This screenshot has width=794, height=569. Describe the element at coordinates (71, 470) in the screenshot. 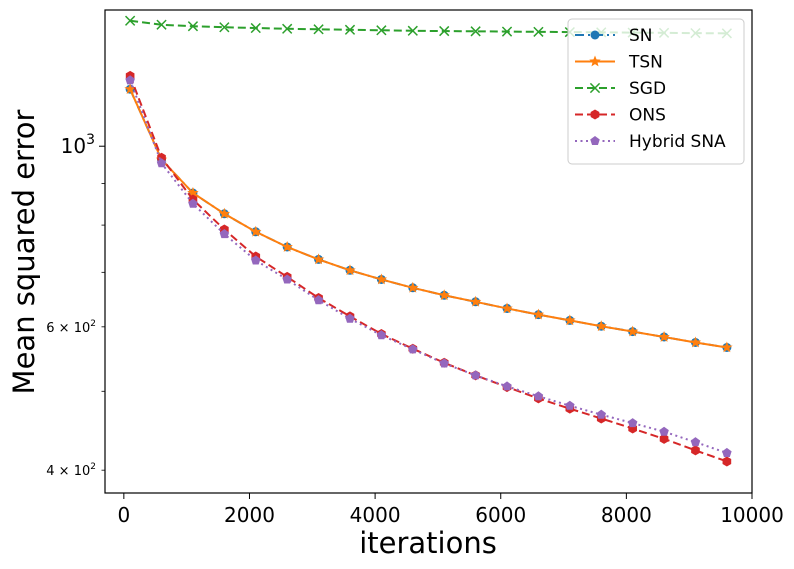

I see `y-tick-label: 4 × 102` at that location.